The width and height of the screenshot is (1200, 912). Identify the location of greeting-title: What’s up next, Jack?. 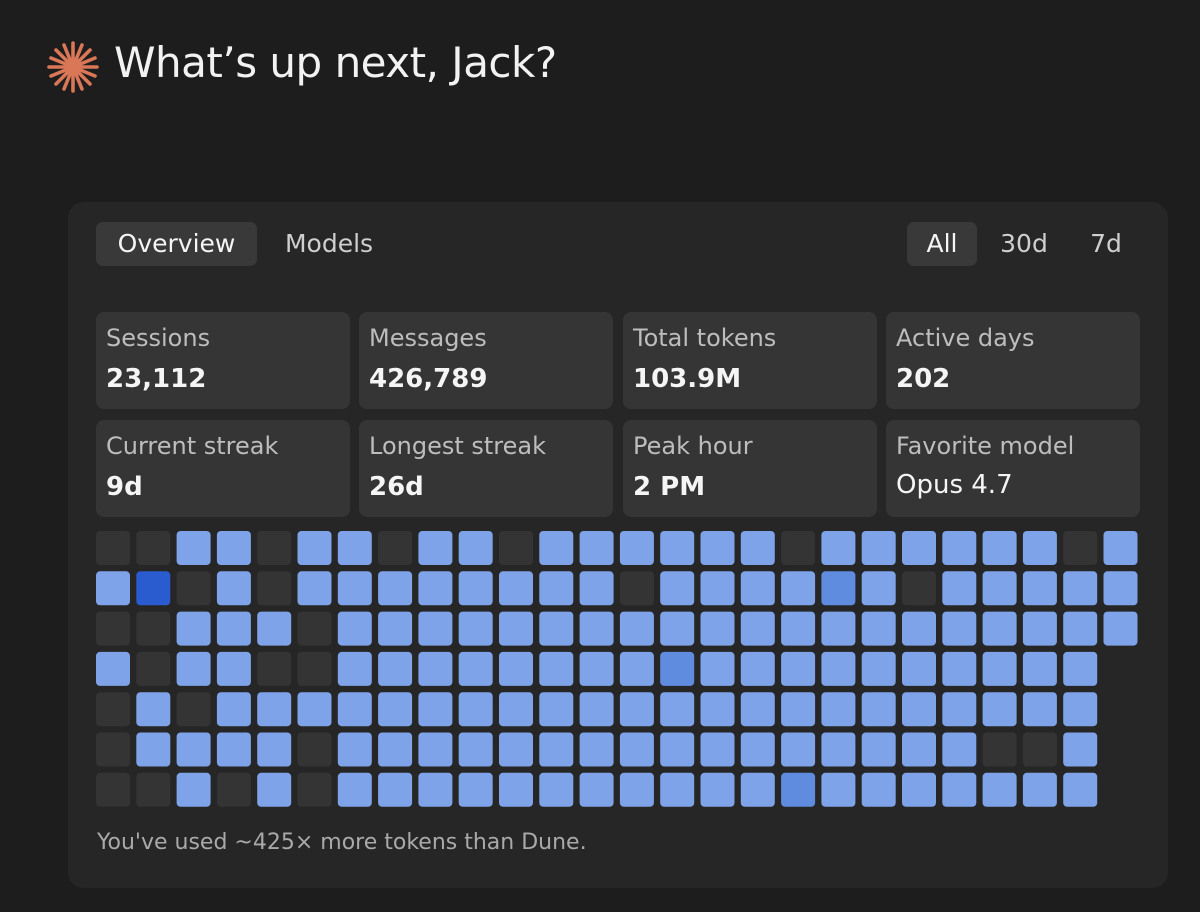
(335, 62).